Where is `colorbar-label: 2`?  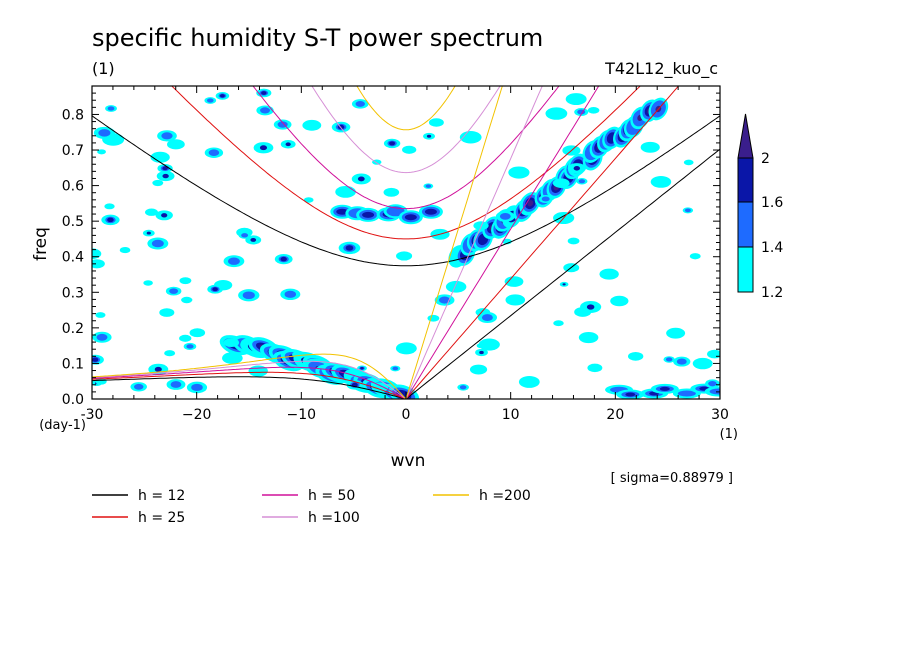
colorbar-label: 2 is located at coordinates (765, 159).